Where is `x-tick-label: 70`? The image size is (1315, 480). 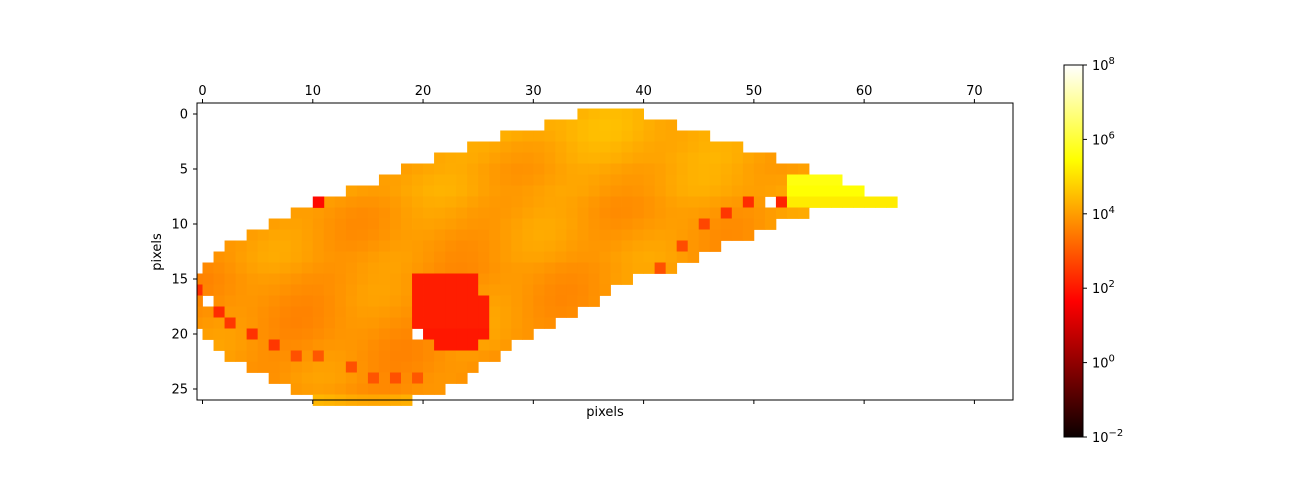 x-tick-label: 70 is located at coordinates (974, 91).